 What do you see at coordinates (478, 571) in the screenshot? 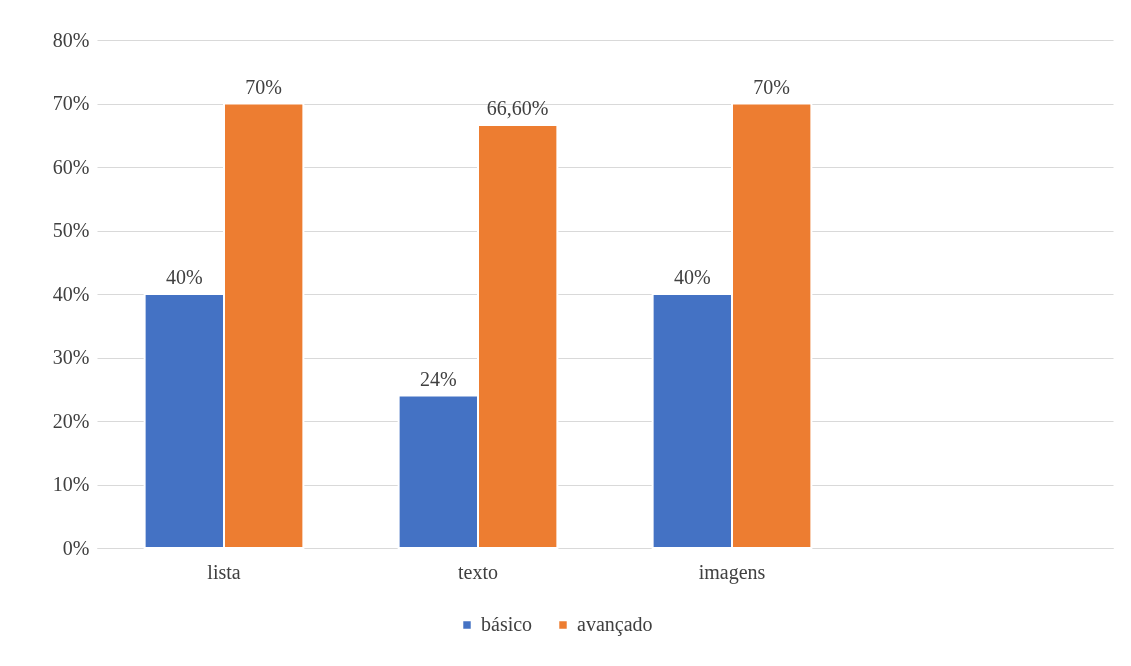
I see `x-tick-label: texto` at bounding box center [478, 571].